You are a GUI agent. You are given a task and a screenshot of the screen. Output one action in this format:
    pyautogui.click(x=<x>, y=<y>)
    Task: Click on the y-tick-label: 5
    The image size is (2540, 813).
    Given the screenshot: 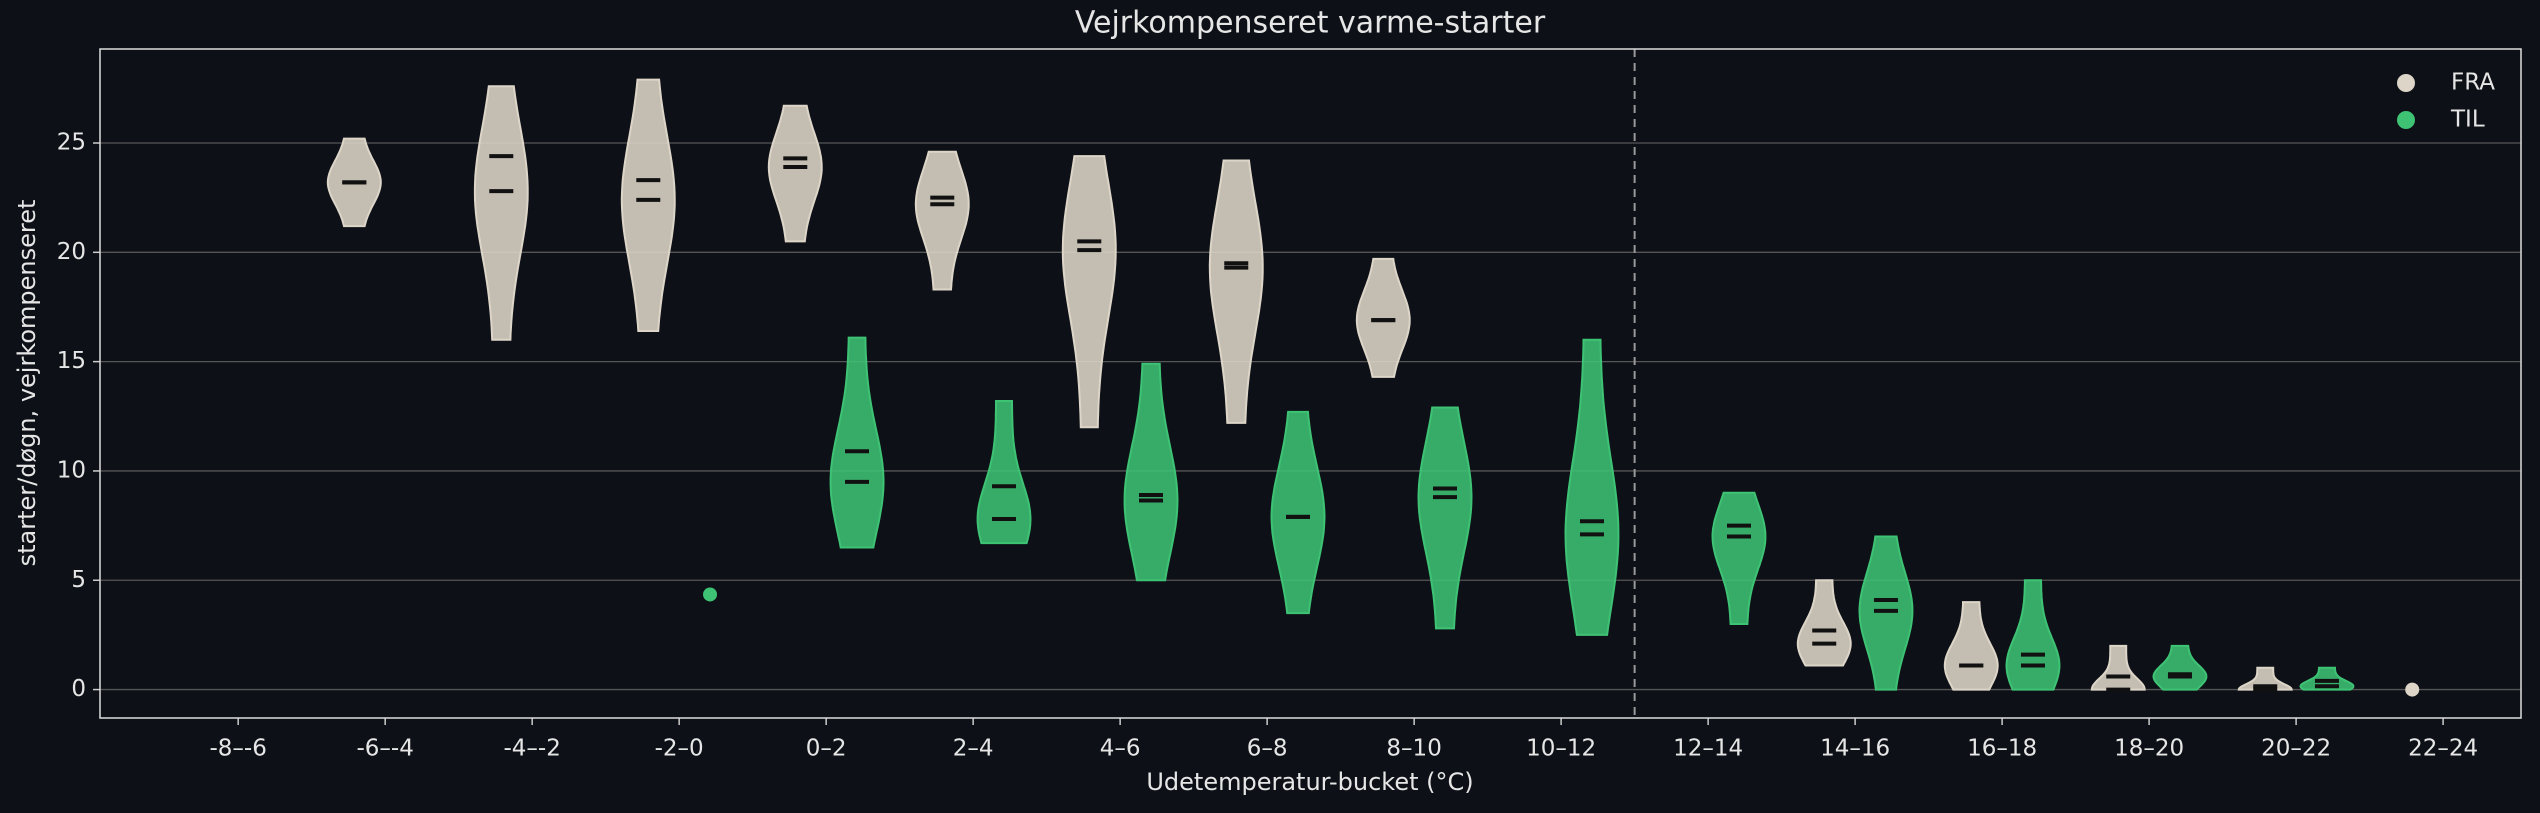 What is the action you would take?
    pyautogui.click(x=78, y=580)
    